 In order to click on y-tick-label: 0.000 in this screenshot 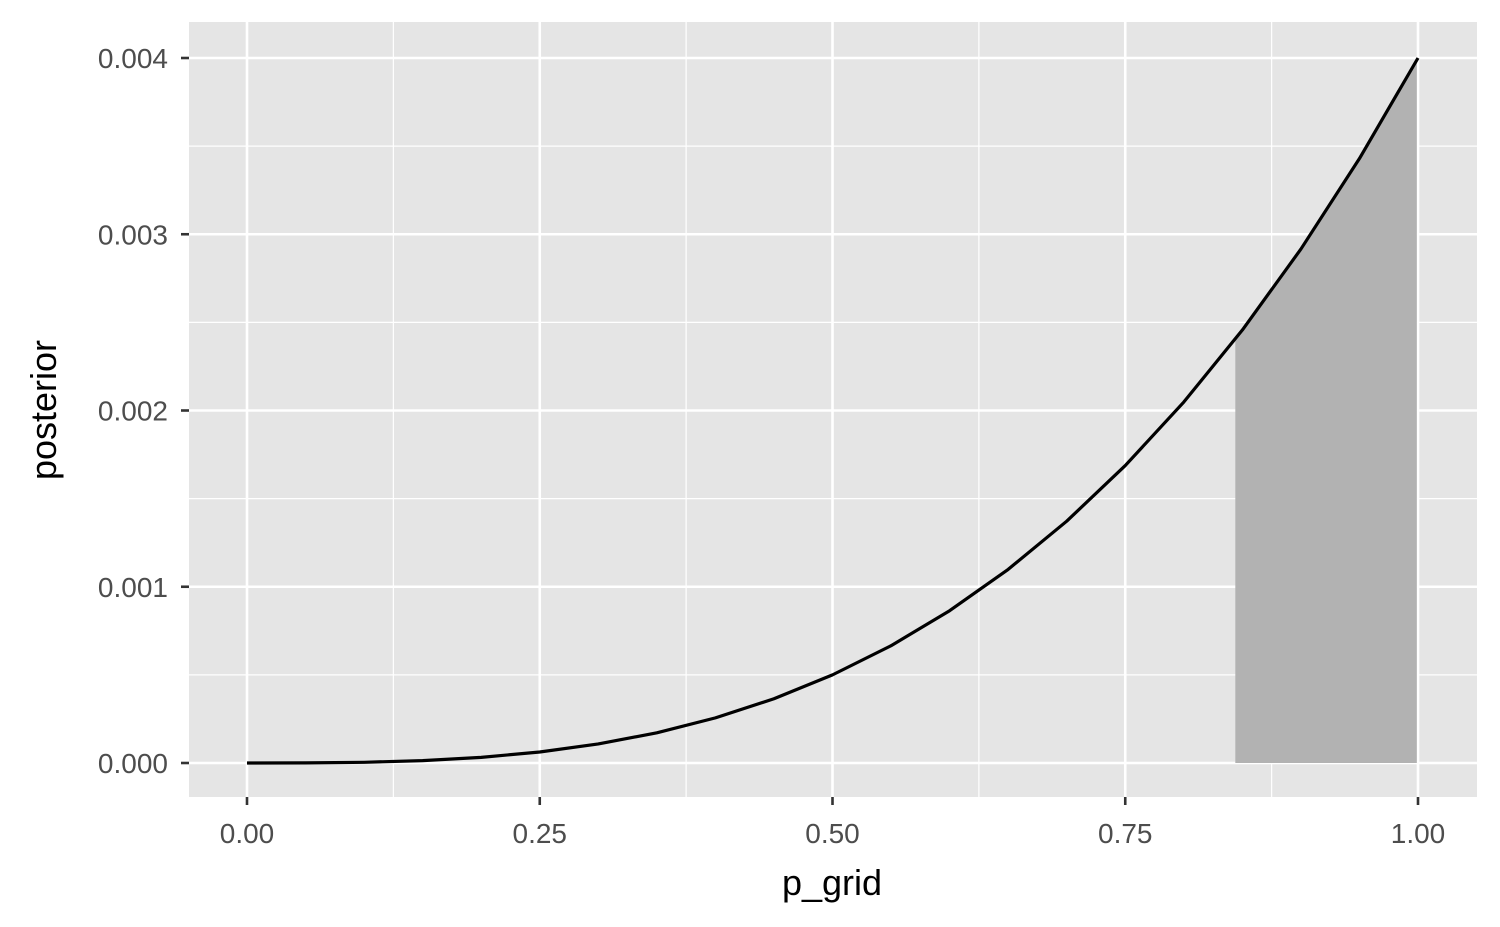, I will do `click(133, 763)`.